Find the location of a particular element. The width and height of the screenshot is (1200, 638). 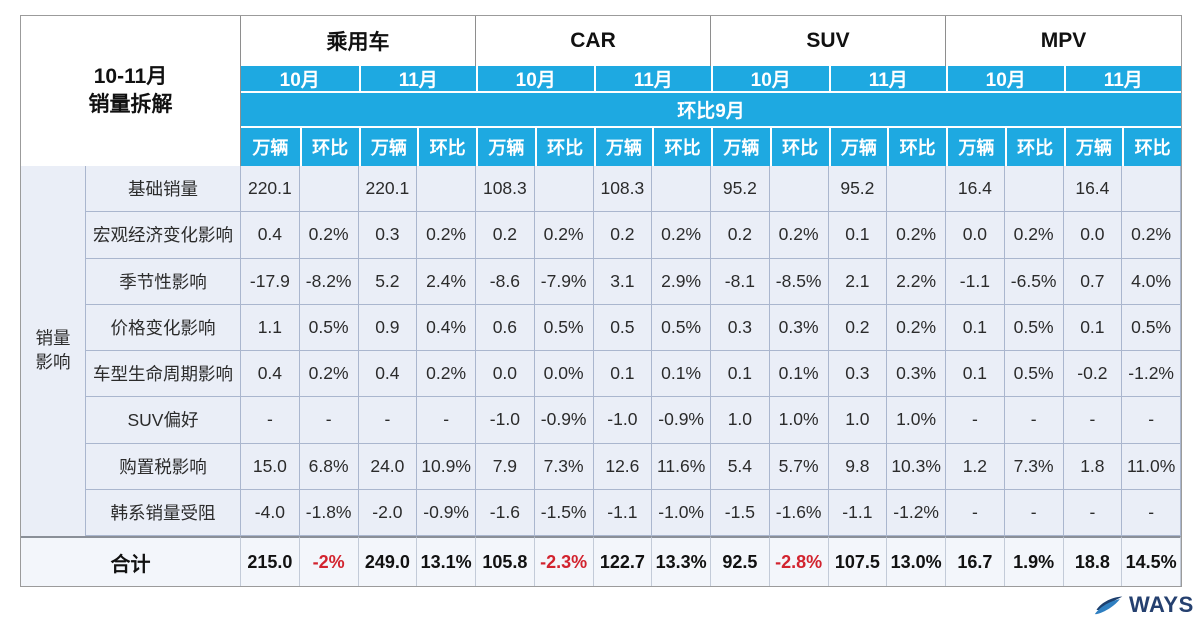

data-cell: -8.1 is located at coordinates (740, 281).